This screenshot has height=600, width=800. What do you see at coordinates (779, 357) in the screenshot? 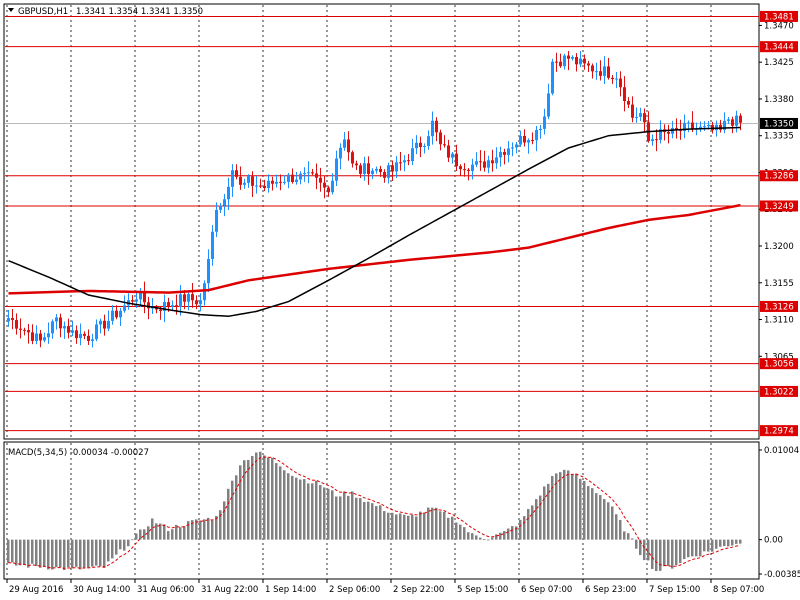
I see `price-tick-label: 1.3065` at bounding box center [779, 357].